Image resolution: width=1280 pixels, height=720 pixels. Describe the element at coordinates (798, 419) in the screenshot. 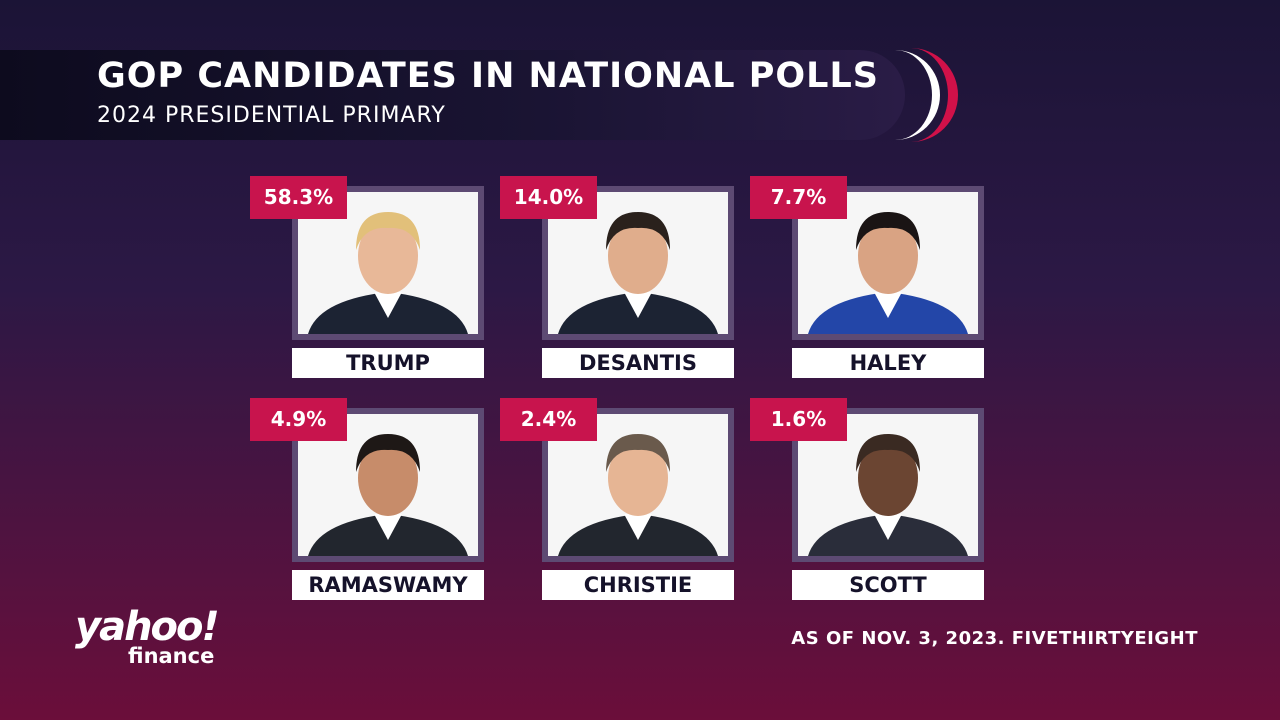

I see `poll-percent: 1.6%` at that location.